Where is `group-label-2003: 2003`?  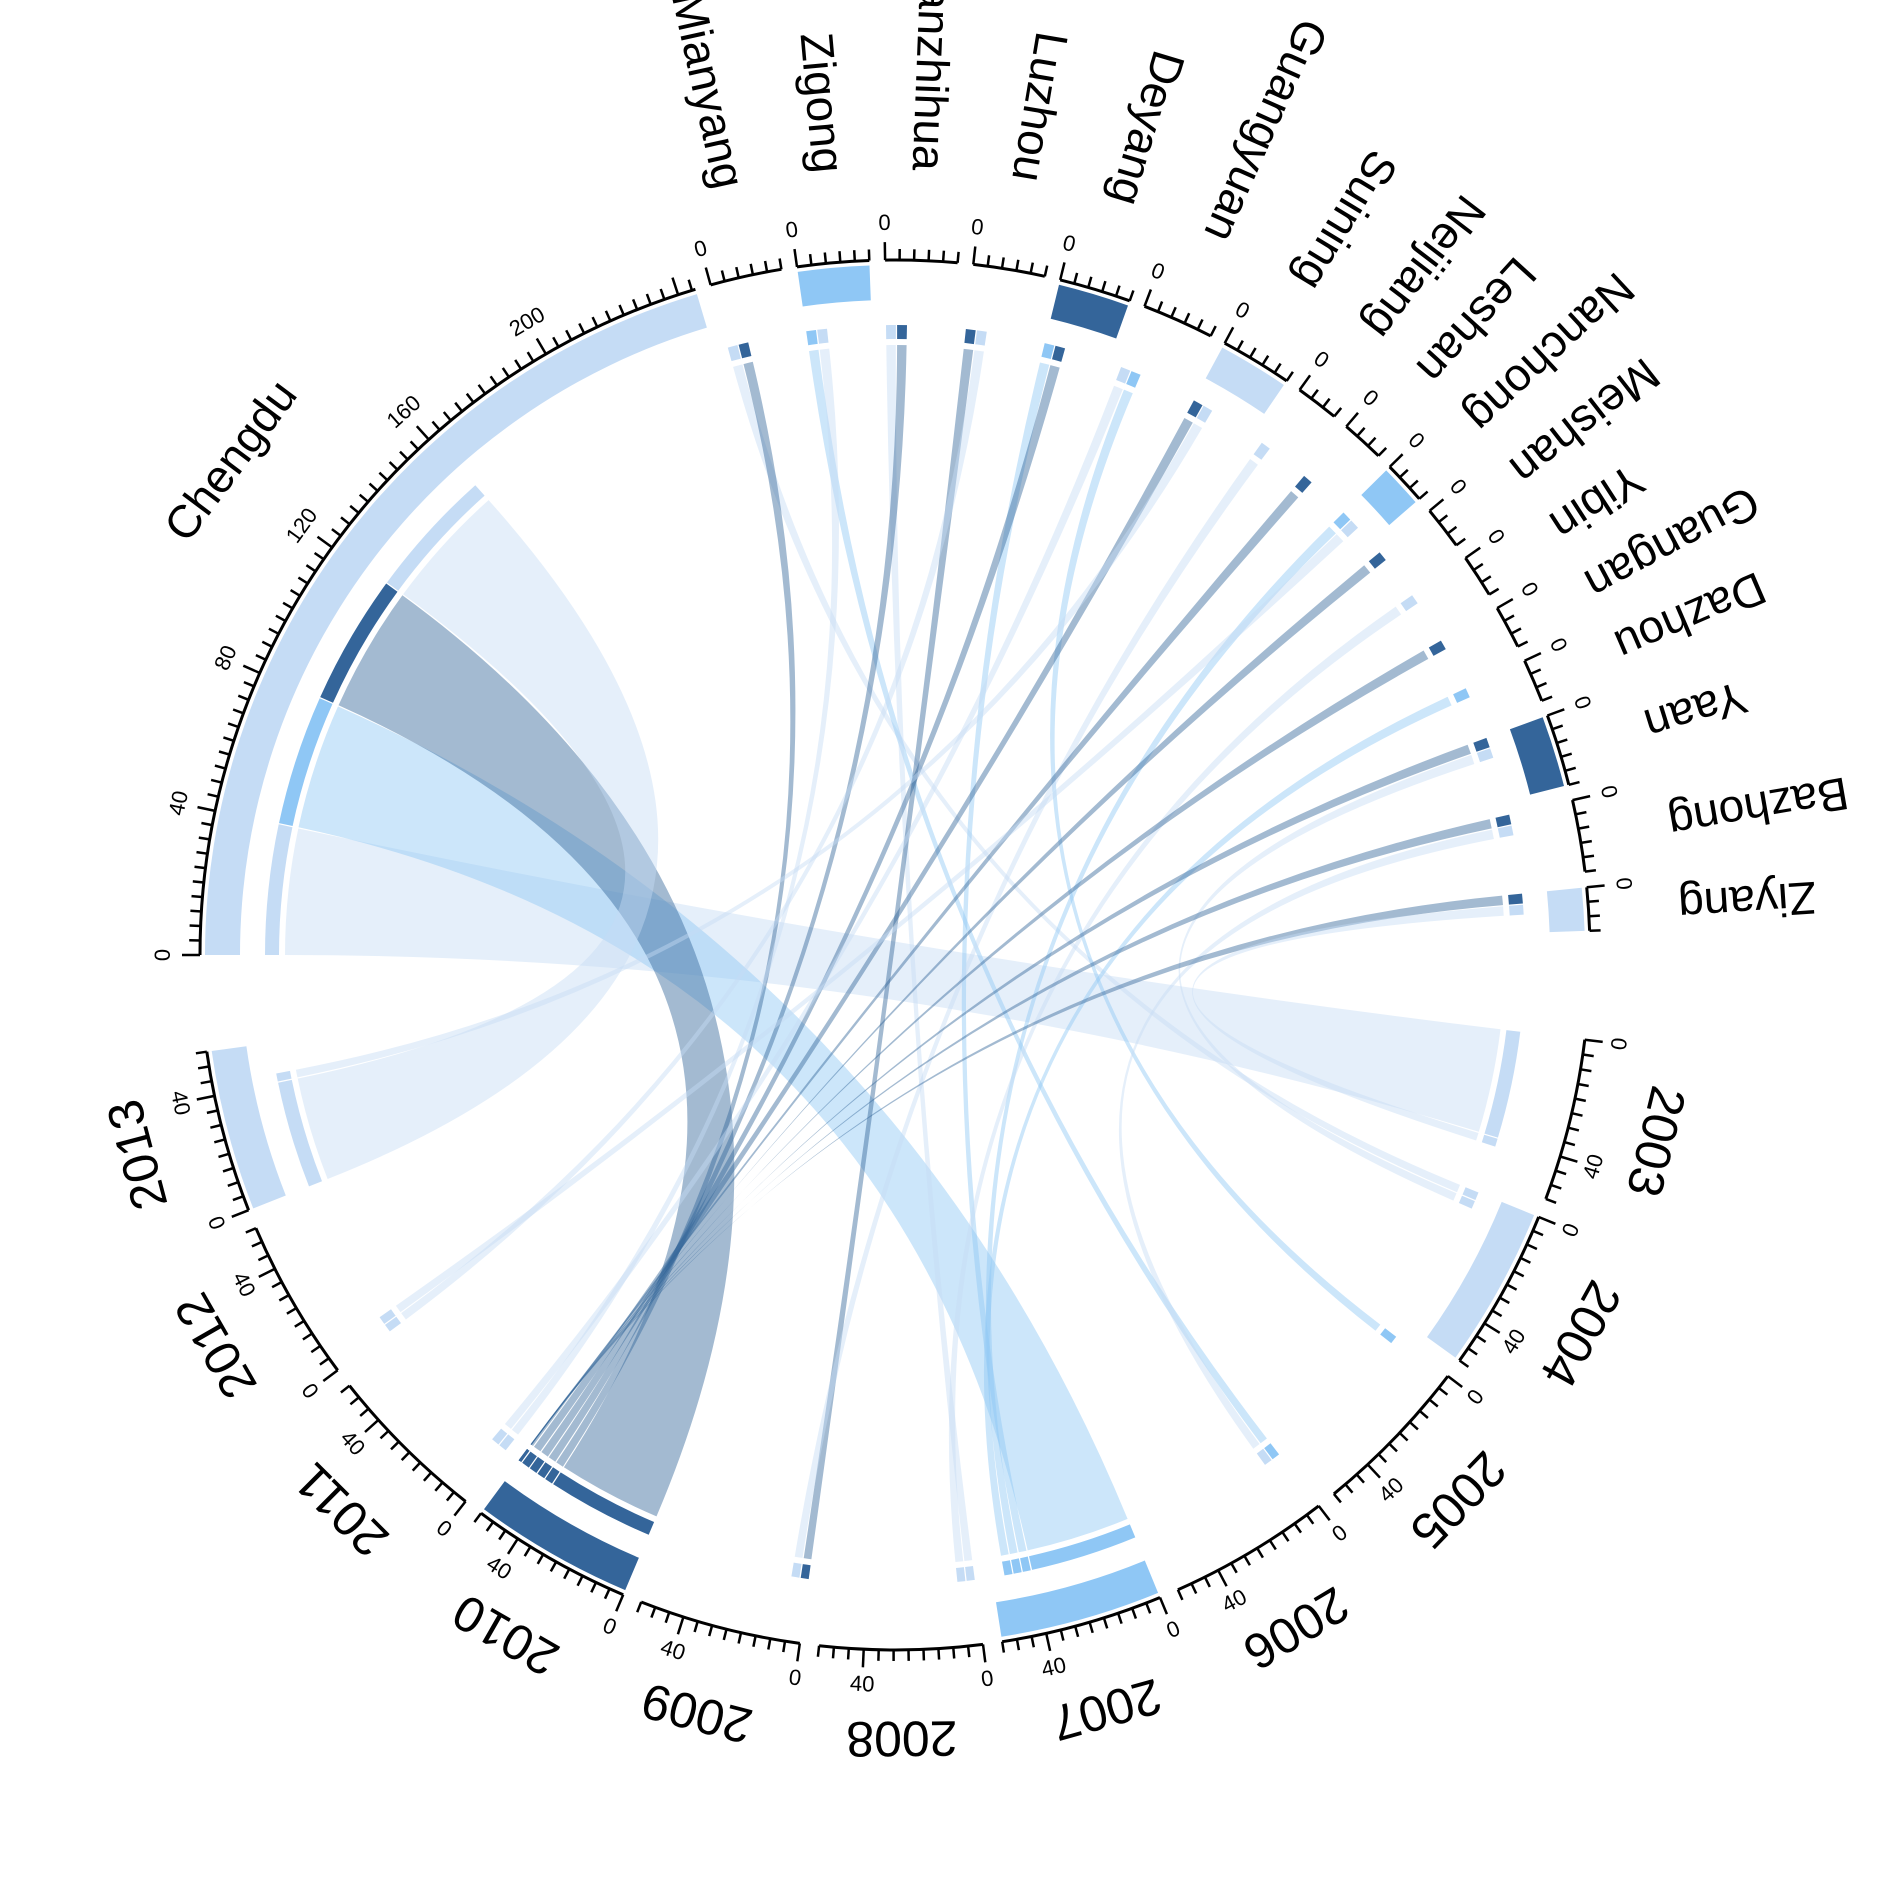 group-label-2003: 2003 is located at coordinates (1656, 1141).